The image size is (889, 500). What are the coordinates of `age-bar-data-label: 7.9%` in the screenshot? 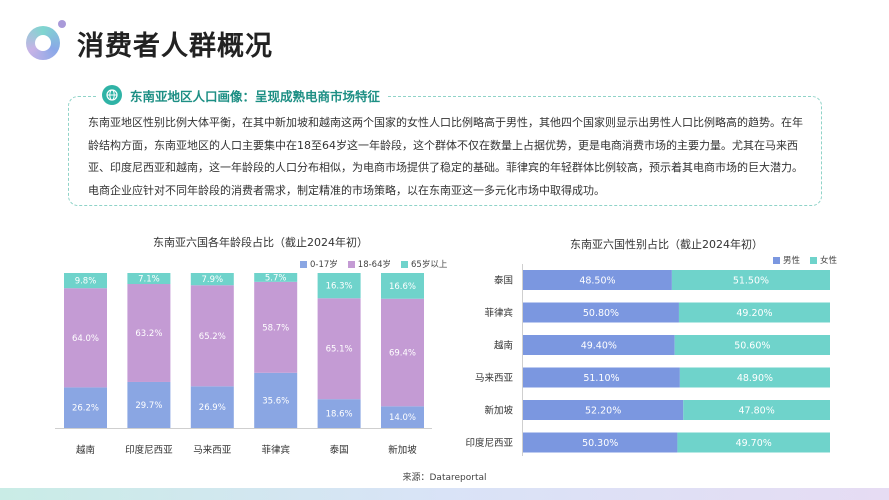 It's located at (212, 280).